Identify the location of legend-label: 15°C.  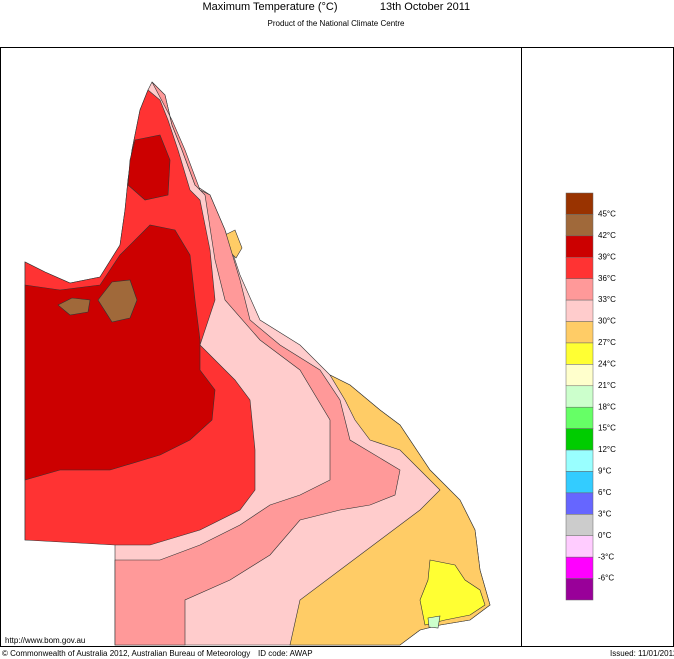
(607, 428).